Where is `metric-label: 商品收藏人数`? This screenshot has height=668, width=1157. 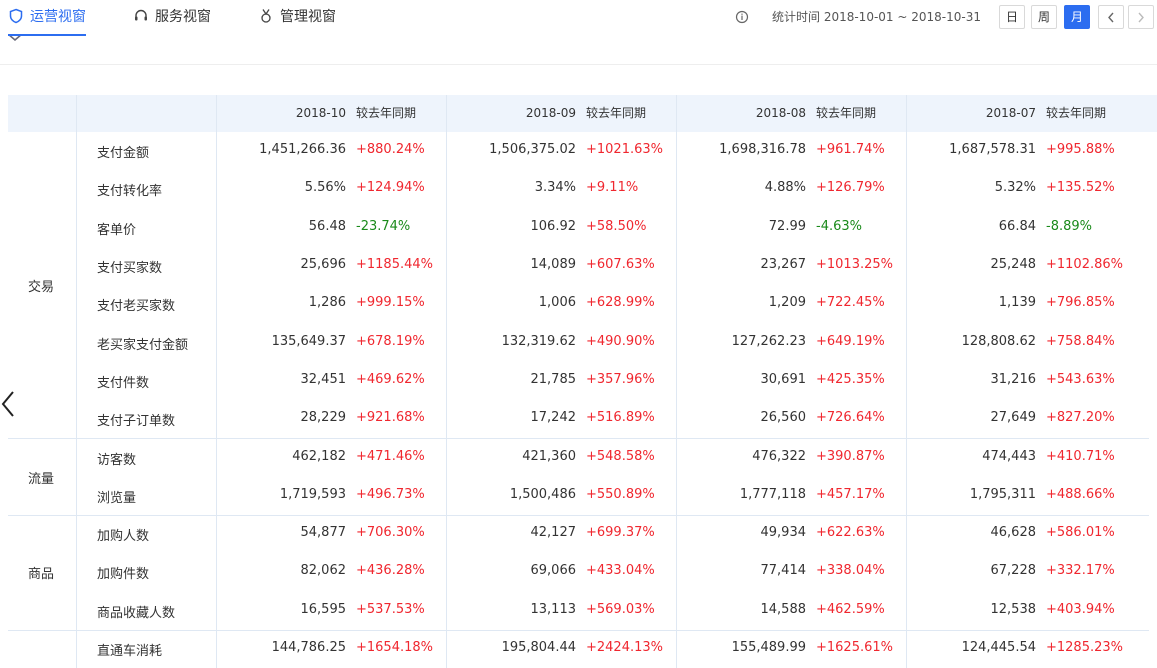
metric-label: 商品收藏人数 is located at coordinates (136, 613).